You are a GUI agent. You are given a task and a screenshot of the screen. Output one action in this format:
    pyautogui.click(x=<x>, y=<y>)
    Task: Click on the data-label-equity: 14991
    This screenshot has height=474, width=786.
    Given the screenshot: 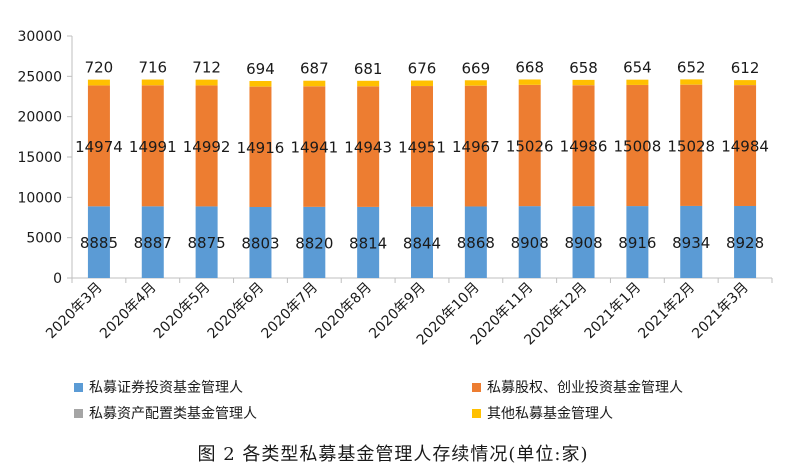 What is the action you would take?
    pyautogui.click(x=153, y=147)
    